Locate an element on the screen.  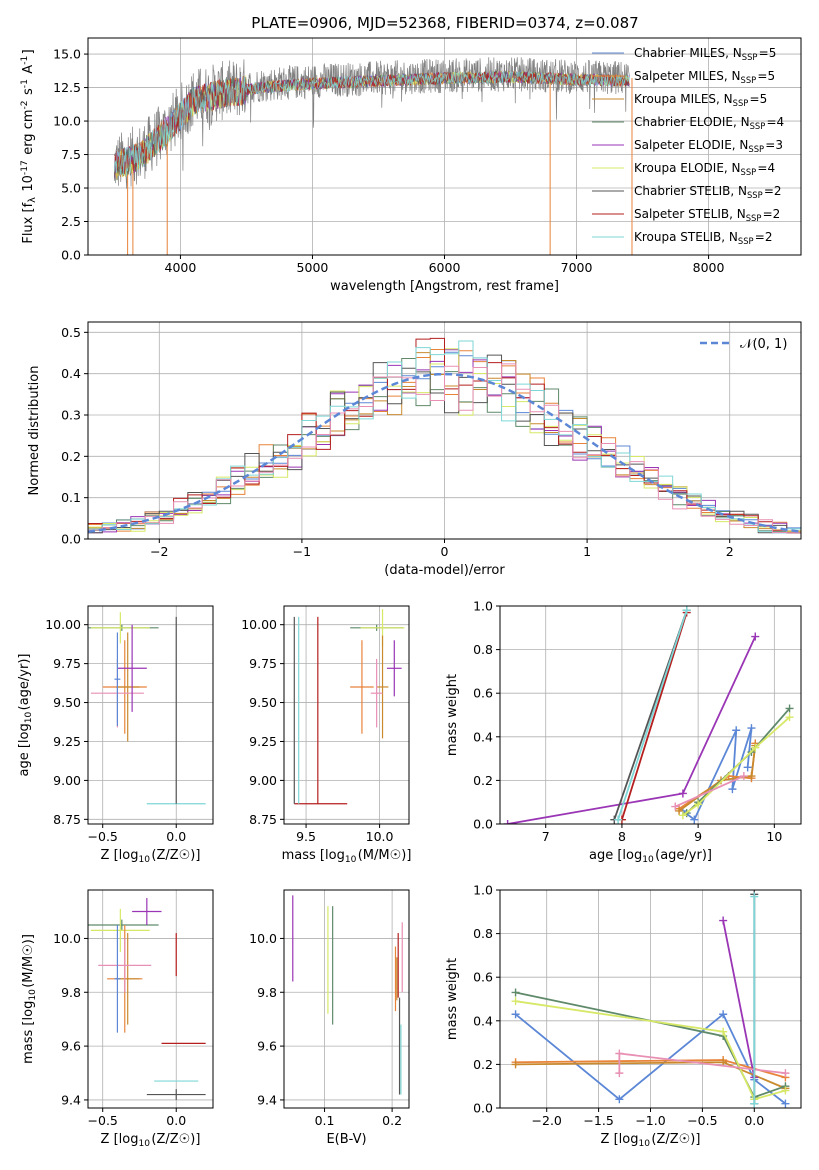
y-tick-label: 8.75 is located at coordinates (263, 819).